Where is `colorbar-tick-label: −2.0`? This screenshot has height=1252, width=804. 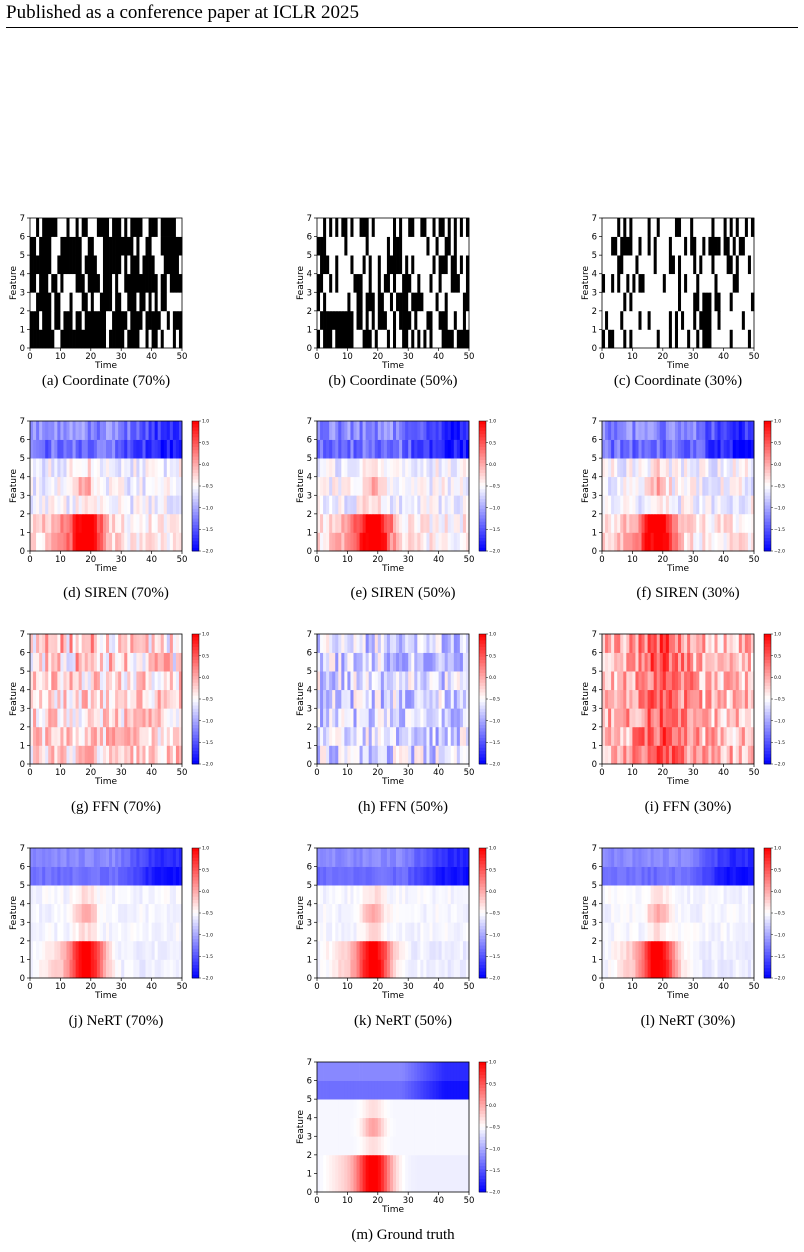 colorbar-tick-label: −2.0 is located at coordinates (207, 979).